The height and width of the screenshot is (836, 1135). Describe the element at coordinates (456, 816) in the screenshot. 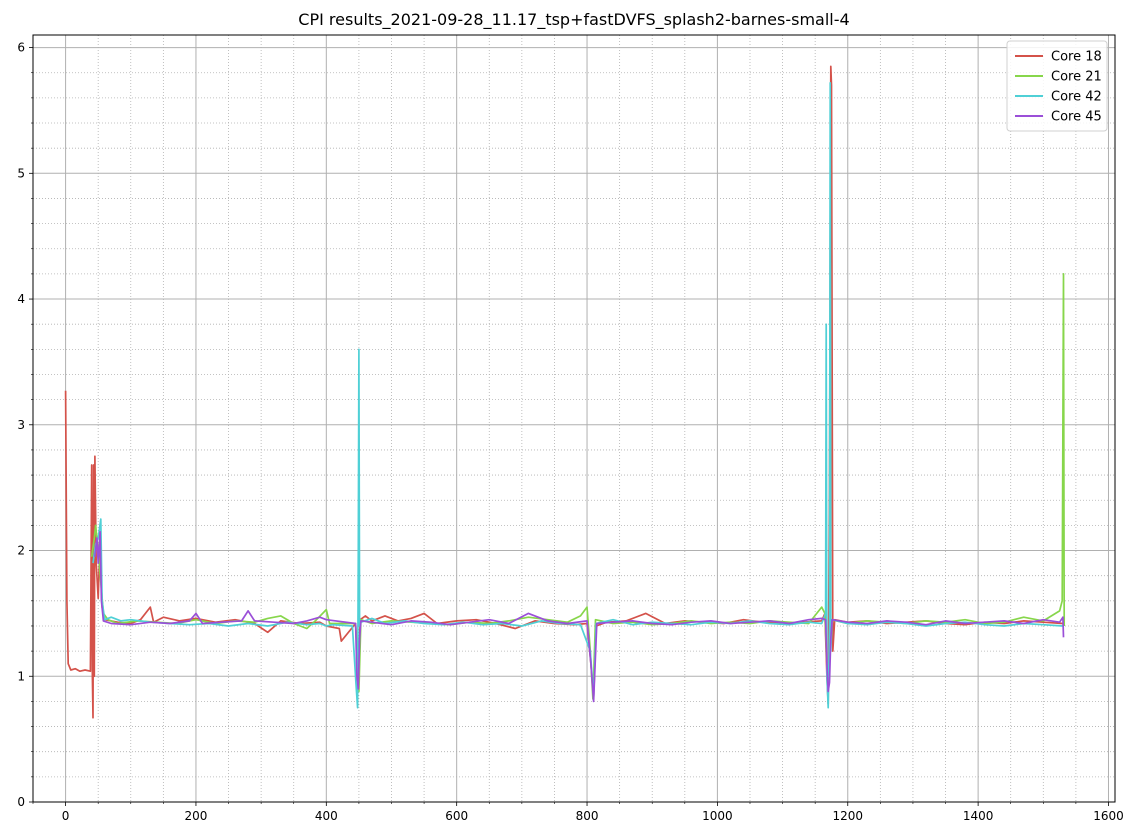

I see `x-tick-label: 600` at that location.